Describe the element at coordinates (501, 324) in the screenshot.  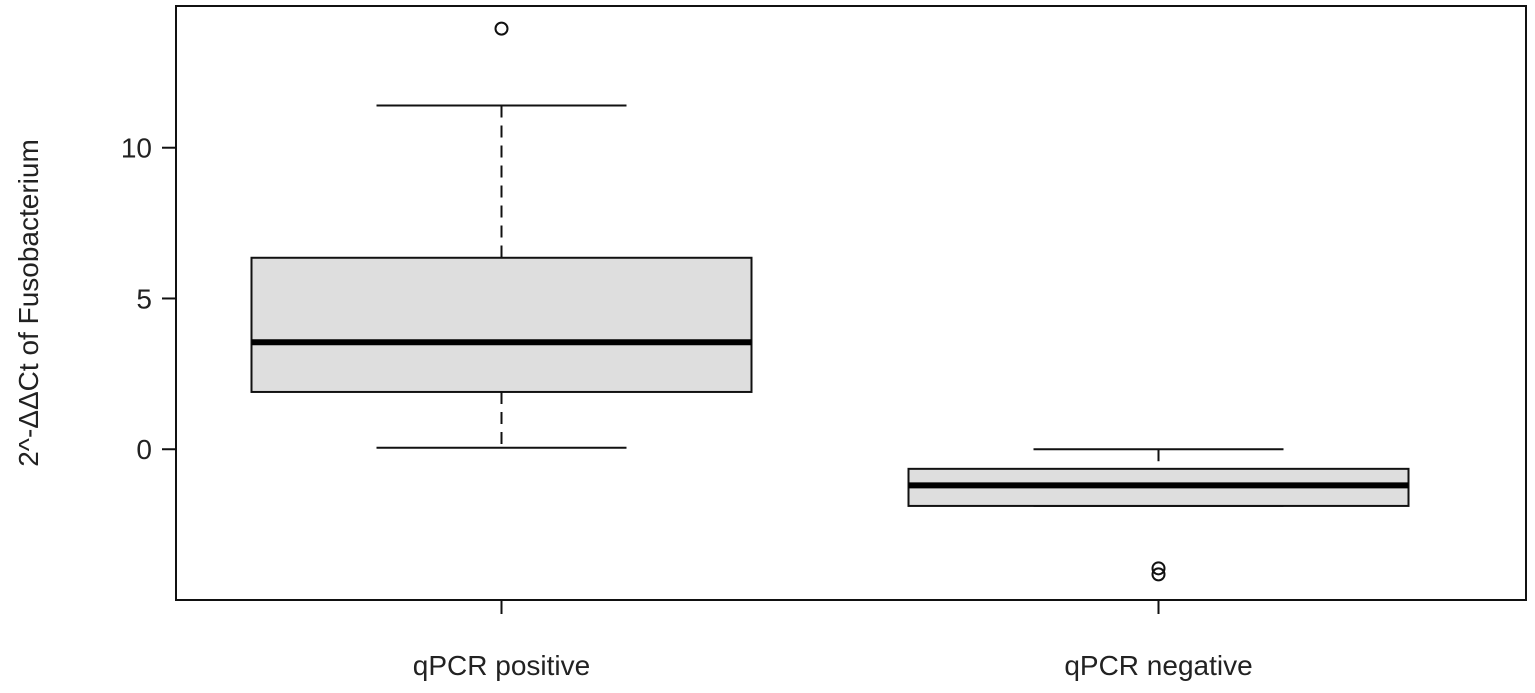
I see `iqr-box` at that location.